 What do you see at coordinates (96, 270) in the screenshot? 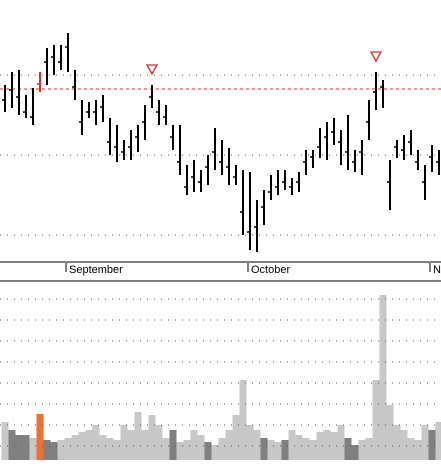
I see `x-tick-label: September` at bounding box center [96, 270].